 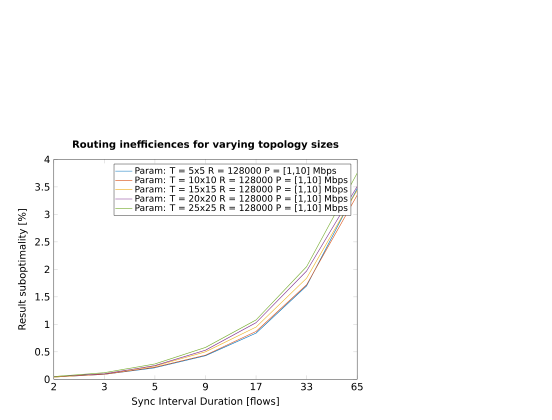 I want to click on y-tick-label: 0.5, so click(x=42, y=352).